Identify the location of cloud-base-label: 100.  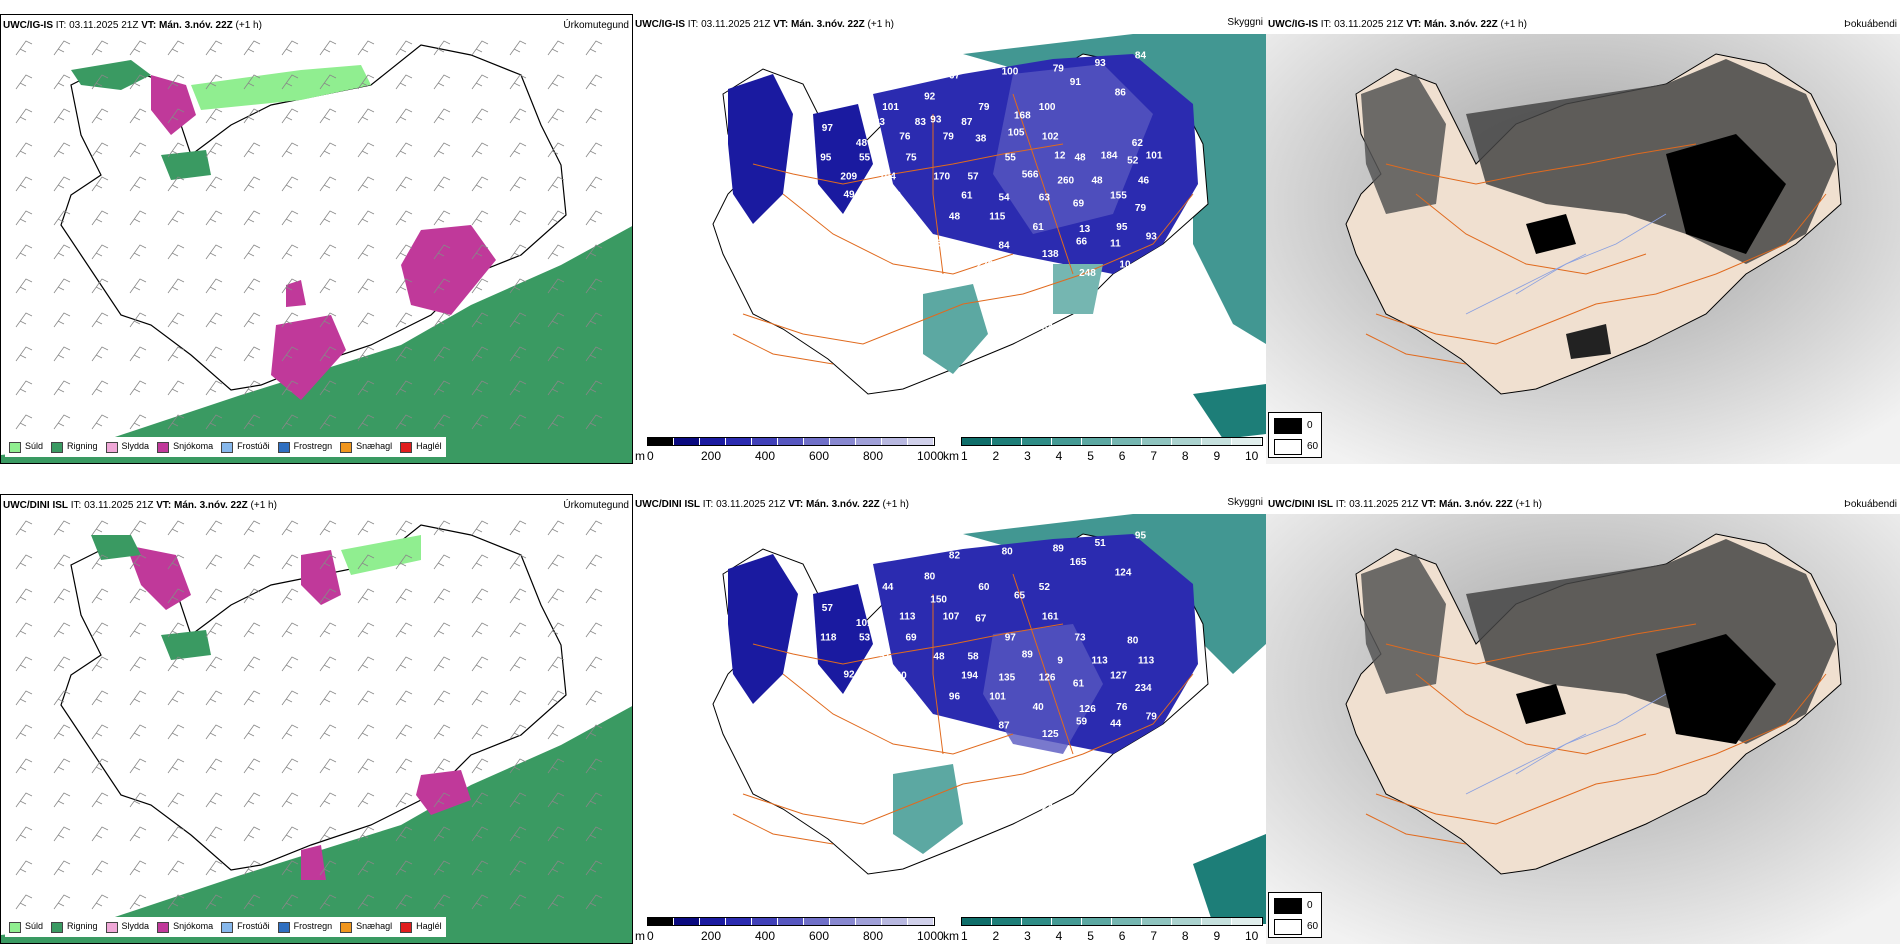
(914, 68).